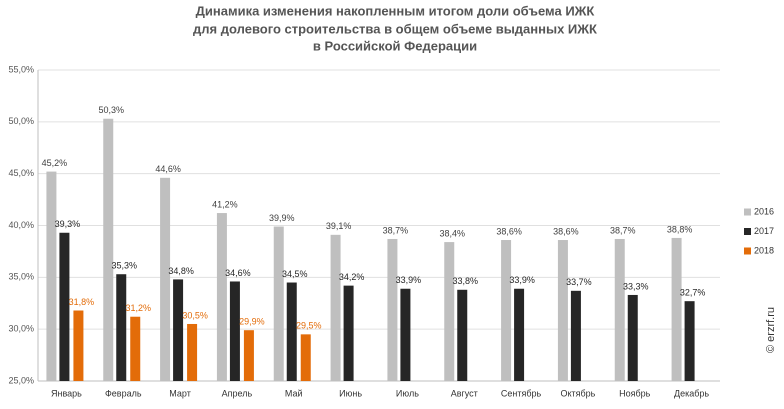 The width and height of the screenshot is (784, 409). I want to click on y-tick-label: 35,0%, so click(21, 277).